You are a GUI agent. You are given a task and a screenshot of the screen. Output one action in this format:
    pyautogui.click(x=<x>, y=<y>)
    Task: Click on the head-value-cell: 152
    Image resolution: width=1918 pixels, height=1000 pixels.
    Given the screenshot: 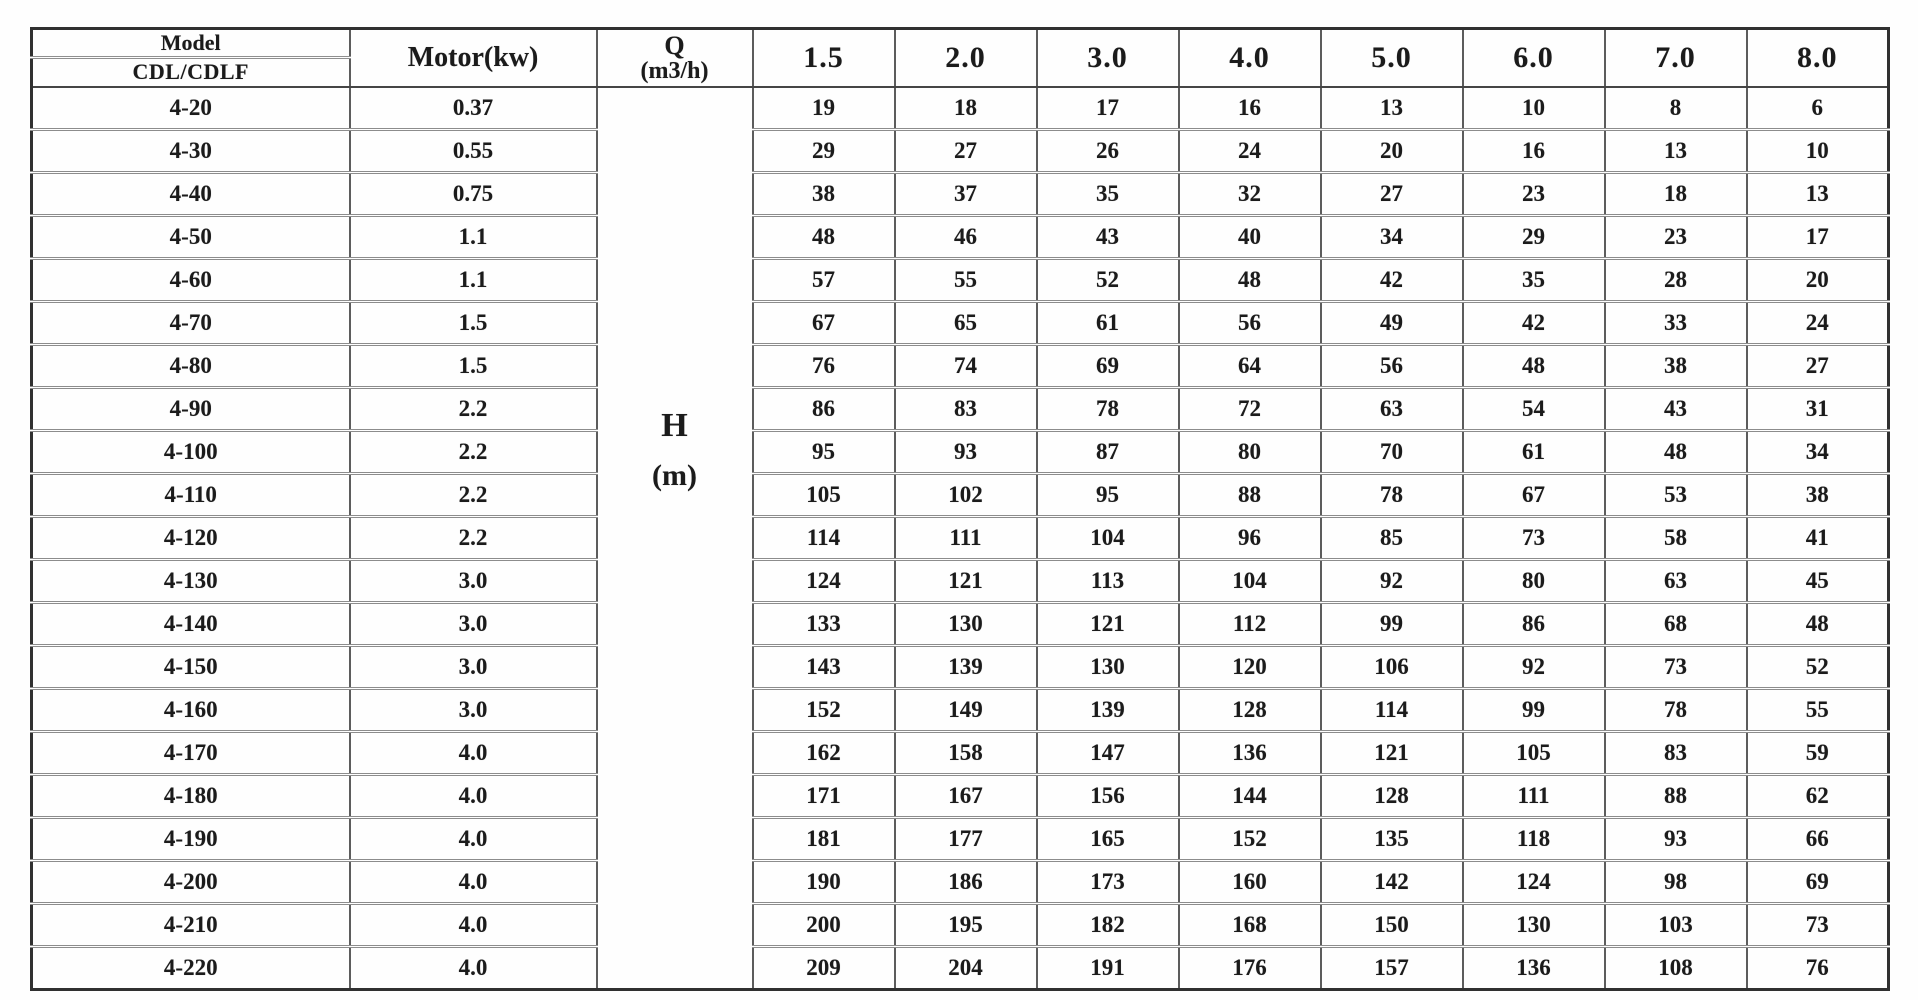 What is the action you would take?
    pyautogui.click(x=823, y=709)
    